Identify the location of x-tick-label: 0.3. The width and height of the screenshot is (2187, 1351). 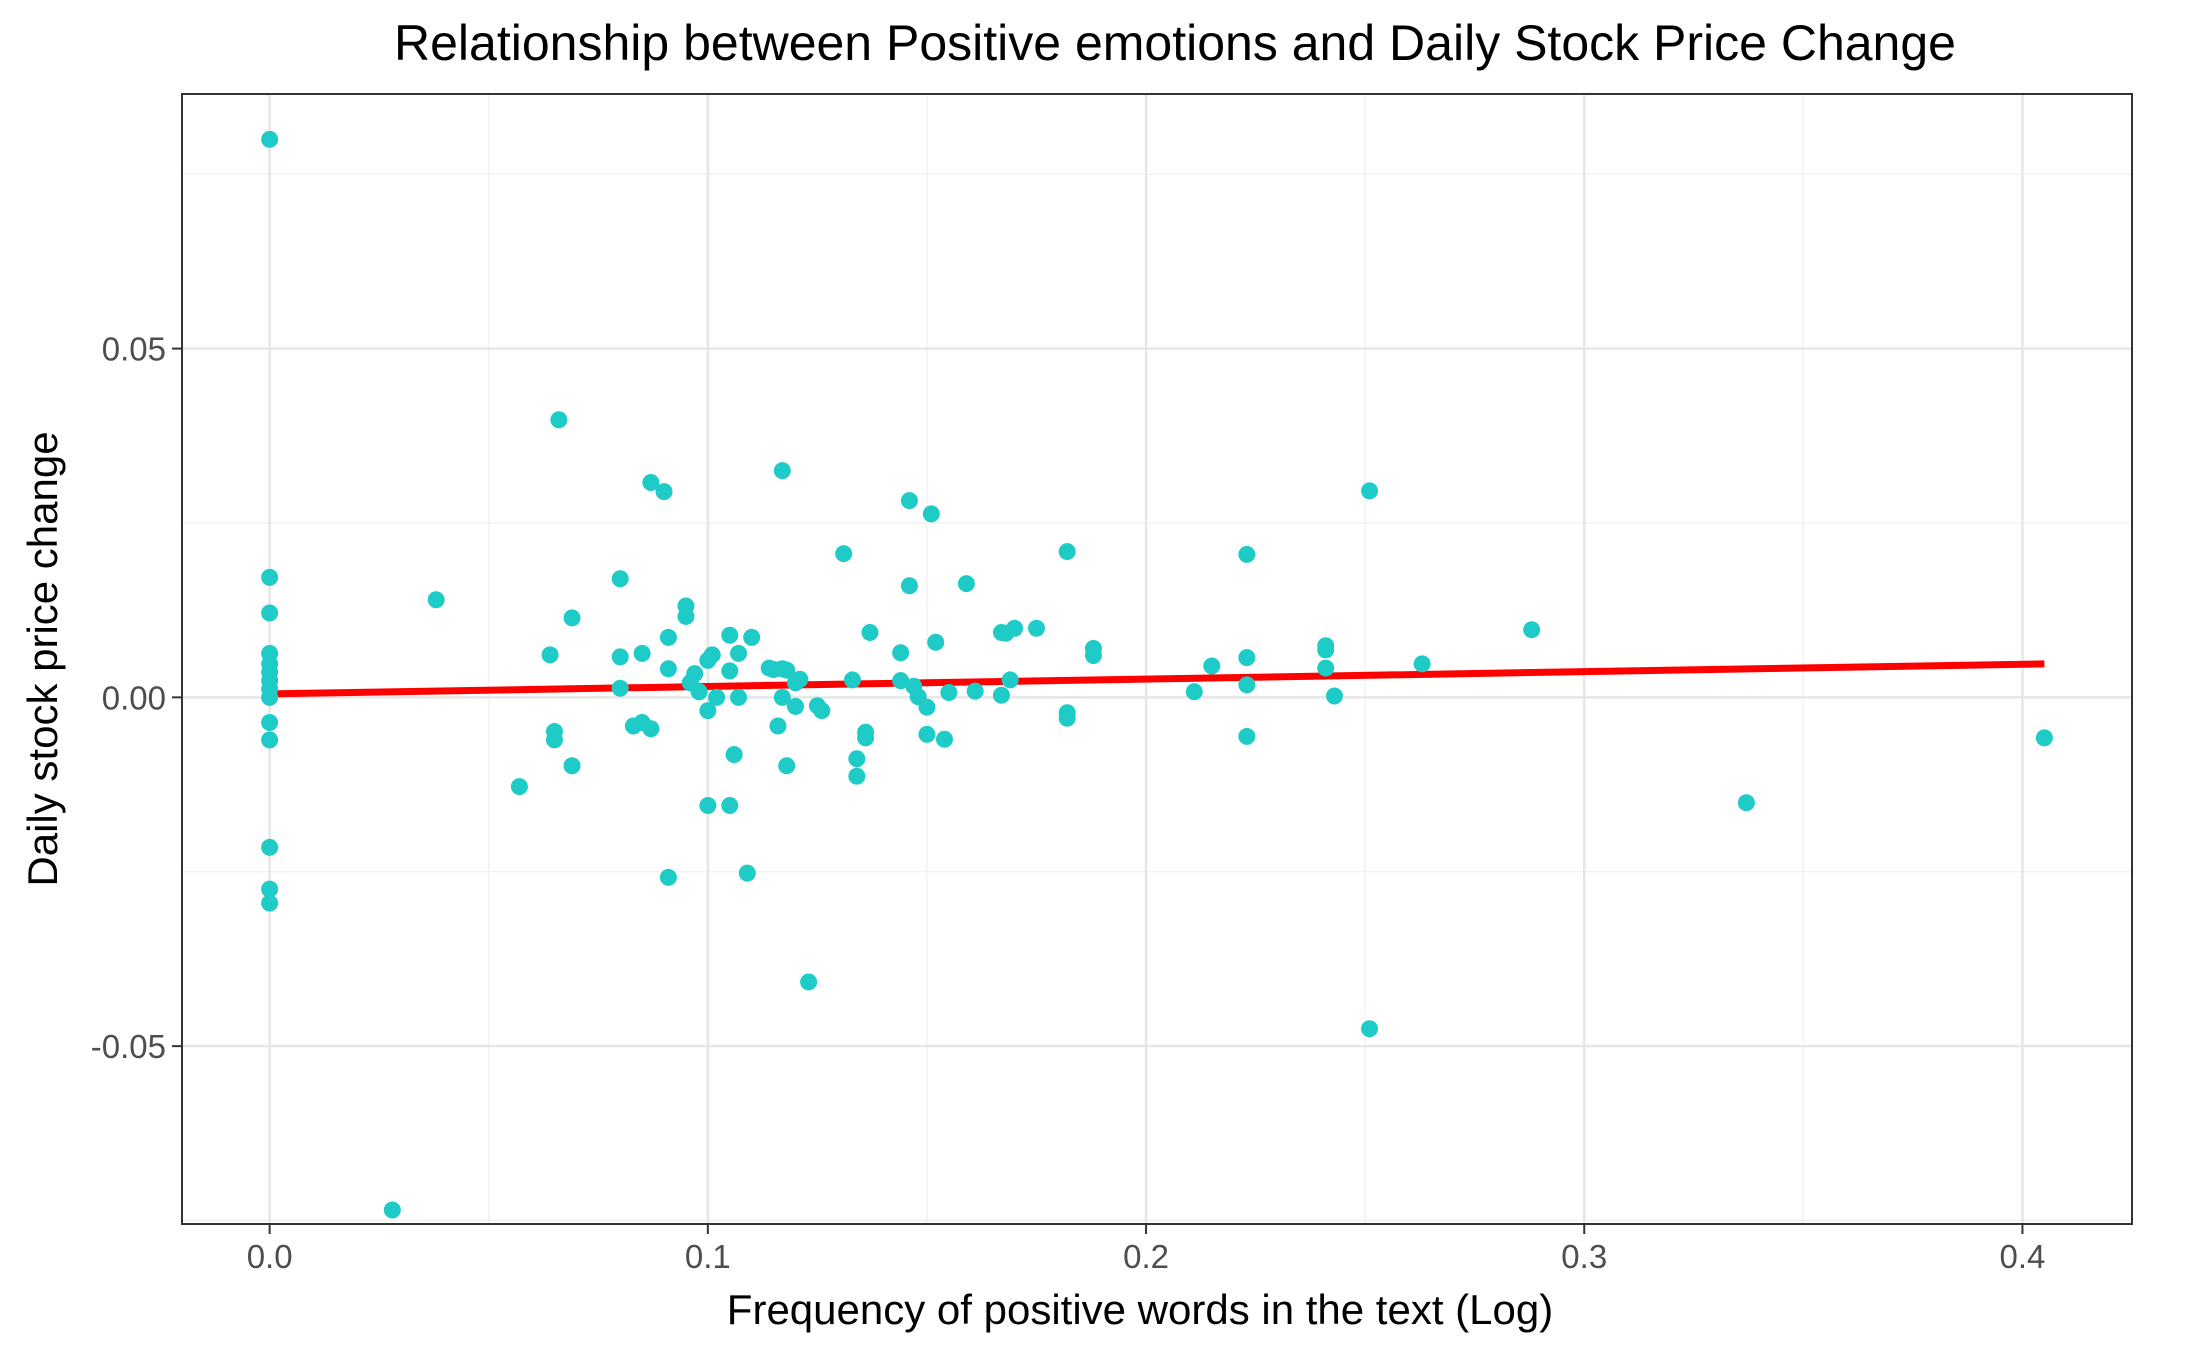
(1584, 1256).